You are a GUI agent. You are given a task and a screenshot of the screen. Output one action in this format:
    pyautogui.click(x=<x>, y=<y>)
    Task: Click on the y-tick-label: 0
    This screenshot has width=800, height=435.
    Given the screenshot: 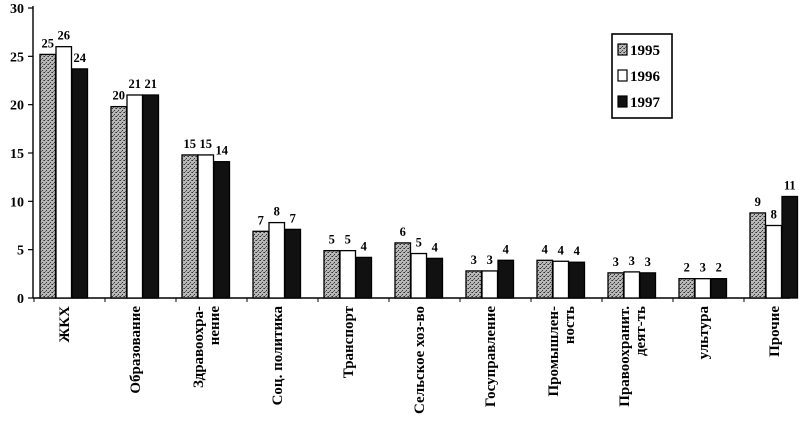 What is the action you would take?
    pyautogui.click(x=20, y=299)
    